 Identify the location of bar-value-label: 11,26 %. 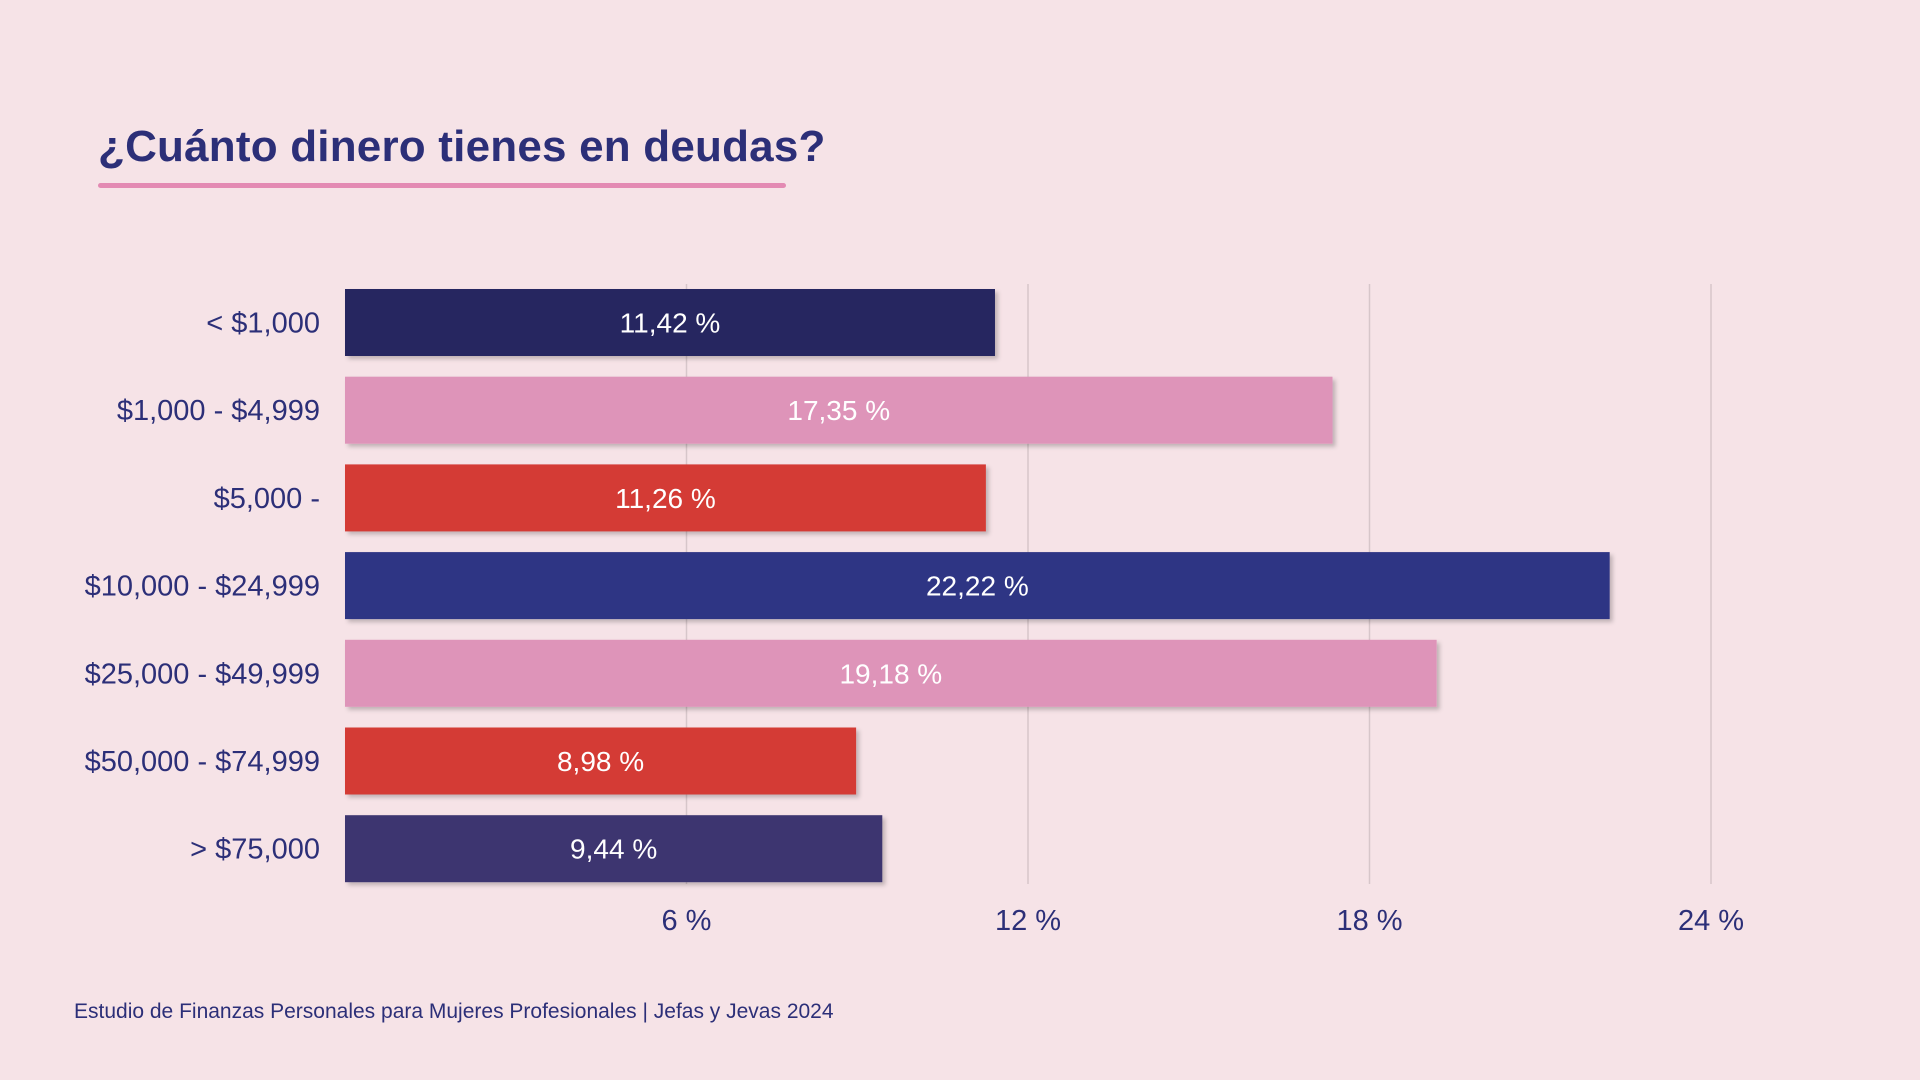
(665, 498).